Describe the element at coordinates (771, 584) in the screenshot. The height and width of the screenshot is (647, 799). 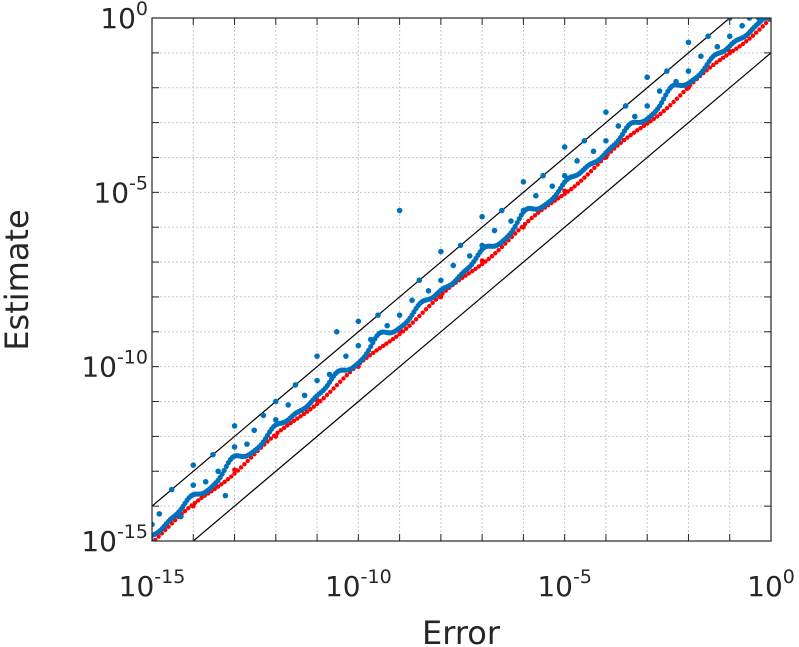
I see `x-tick-label: 100` at that location.